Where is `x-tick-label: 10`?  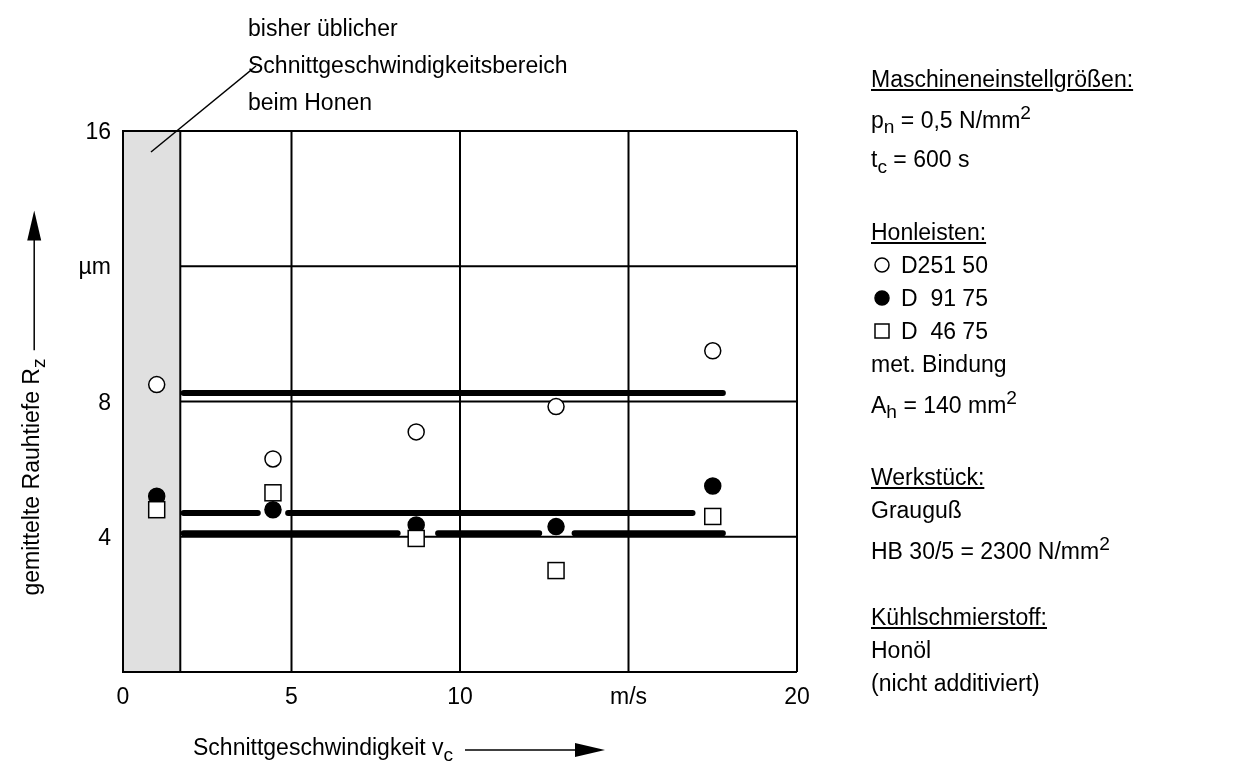
x-tick-label: 10 is located at coordinates (460, 696).